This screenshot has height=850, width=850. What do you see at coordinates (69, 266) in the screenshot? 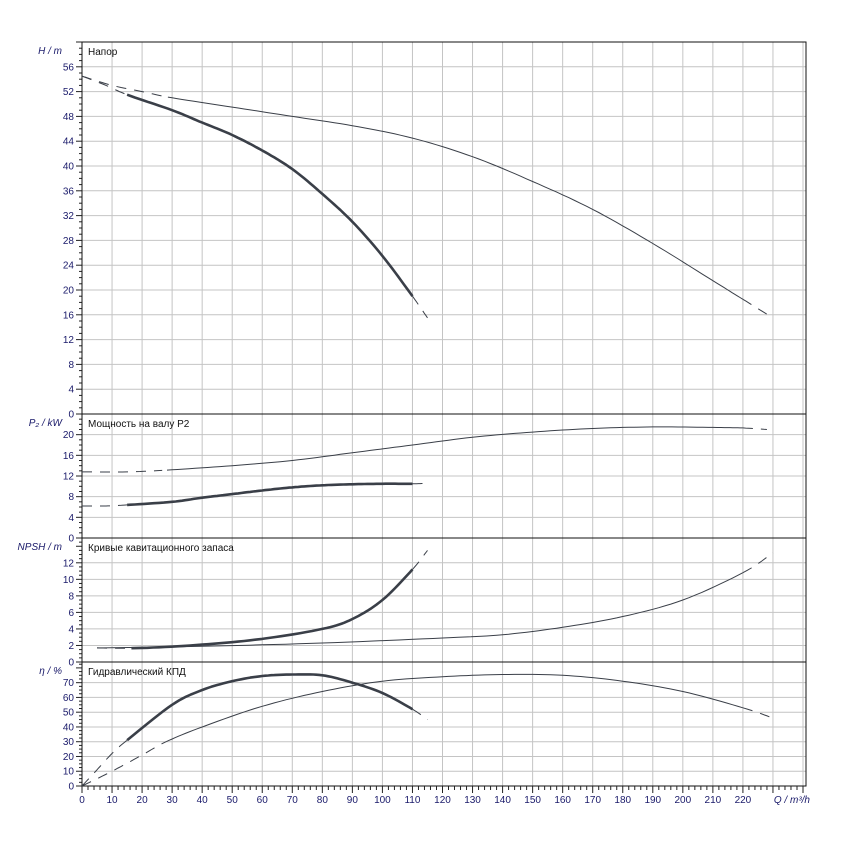
I see `y-tick-label: 24` at bounding box center [69, 266].